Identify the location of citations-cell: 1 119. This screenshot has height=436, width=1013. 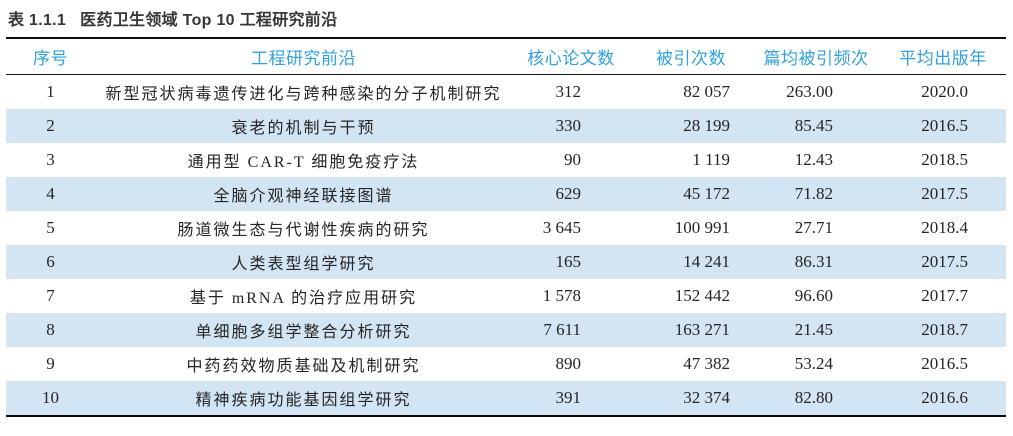
(711, 159).